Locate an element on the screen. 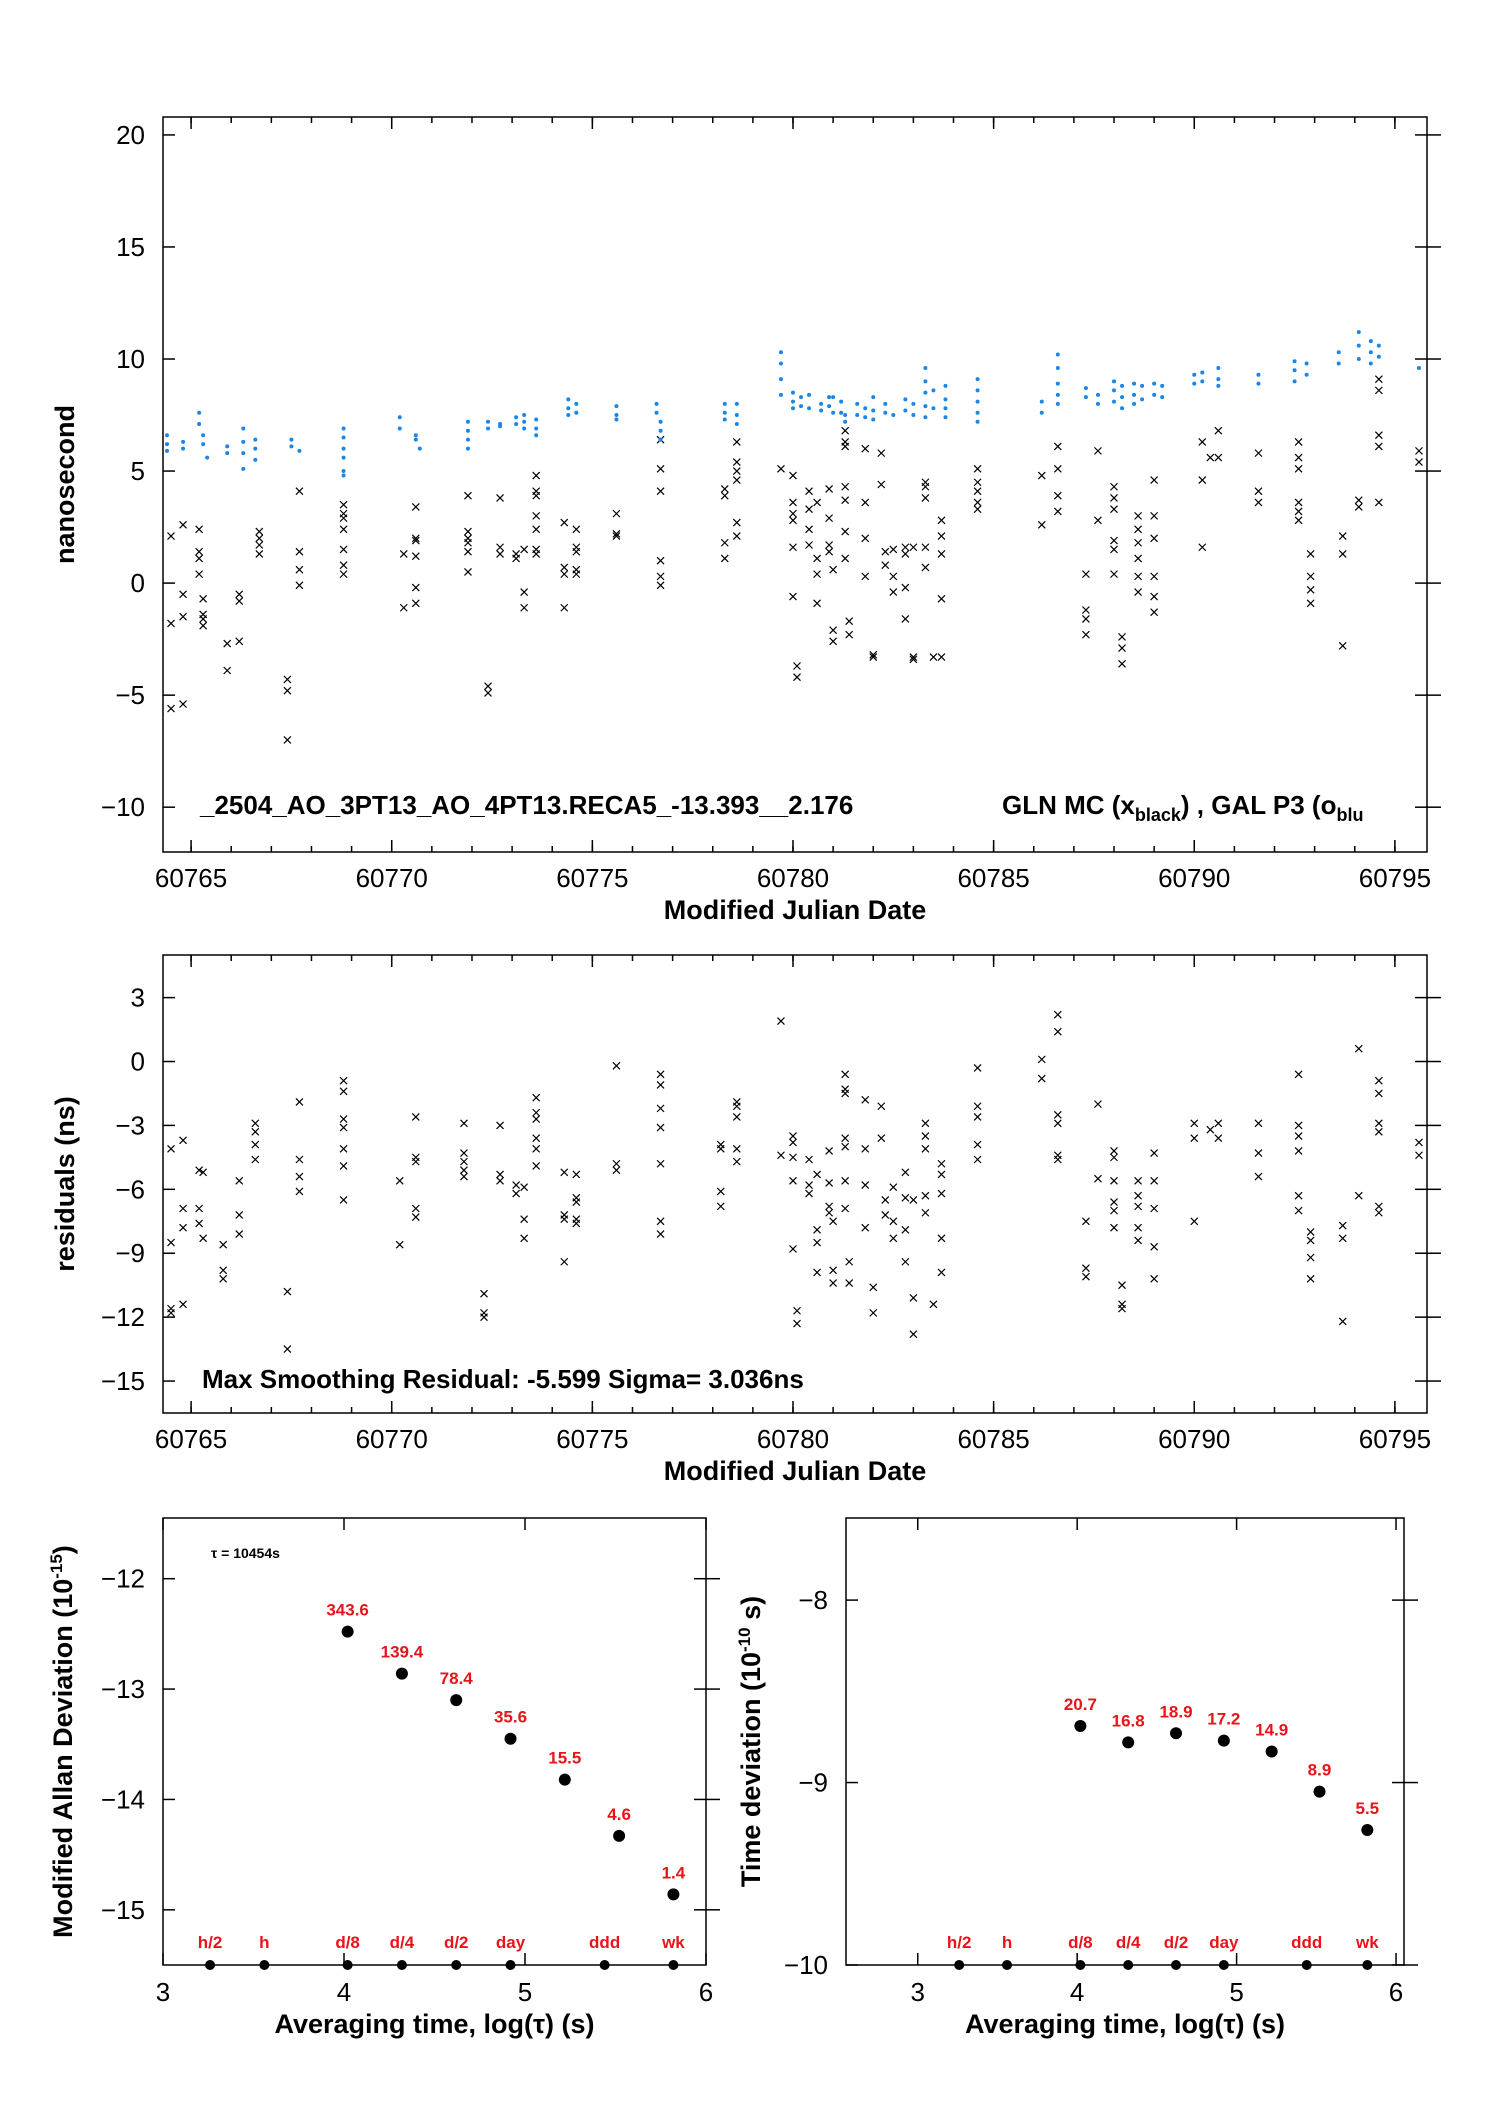 The image size is (1488, 2105). x-tick-label: 60790 is located at coordinates (1194, 1439).